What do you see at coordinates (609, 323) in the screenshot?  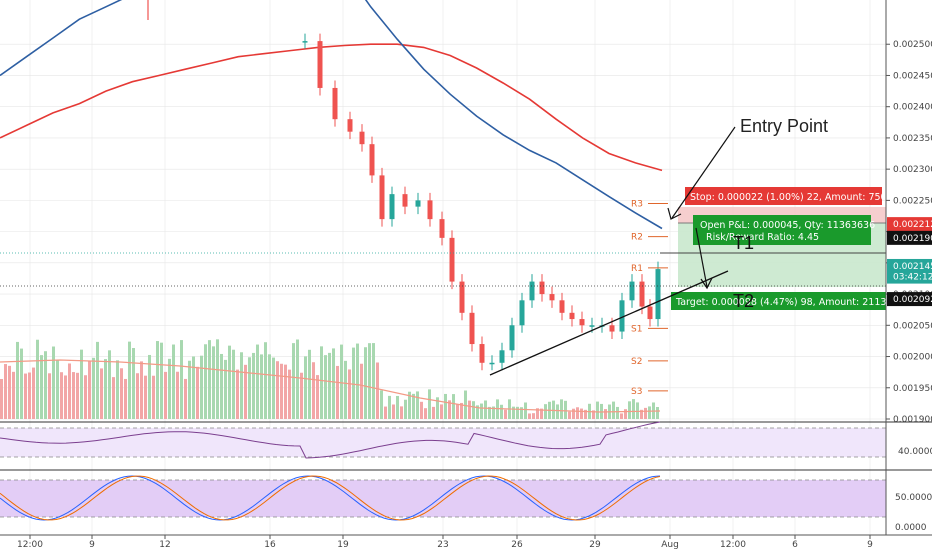 I see `support-trendline` at bounding box center [609, 323].